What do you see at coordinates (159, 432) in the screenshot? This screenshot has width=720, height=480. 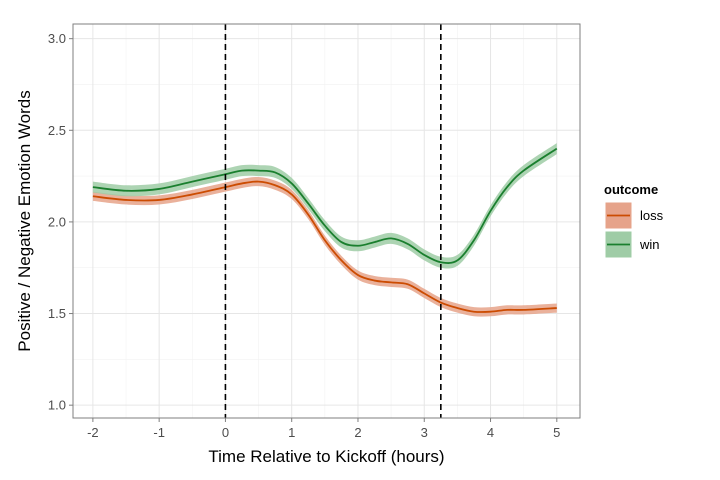 I see `x-tick-label: -1` at bounding box center [159, 432].